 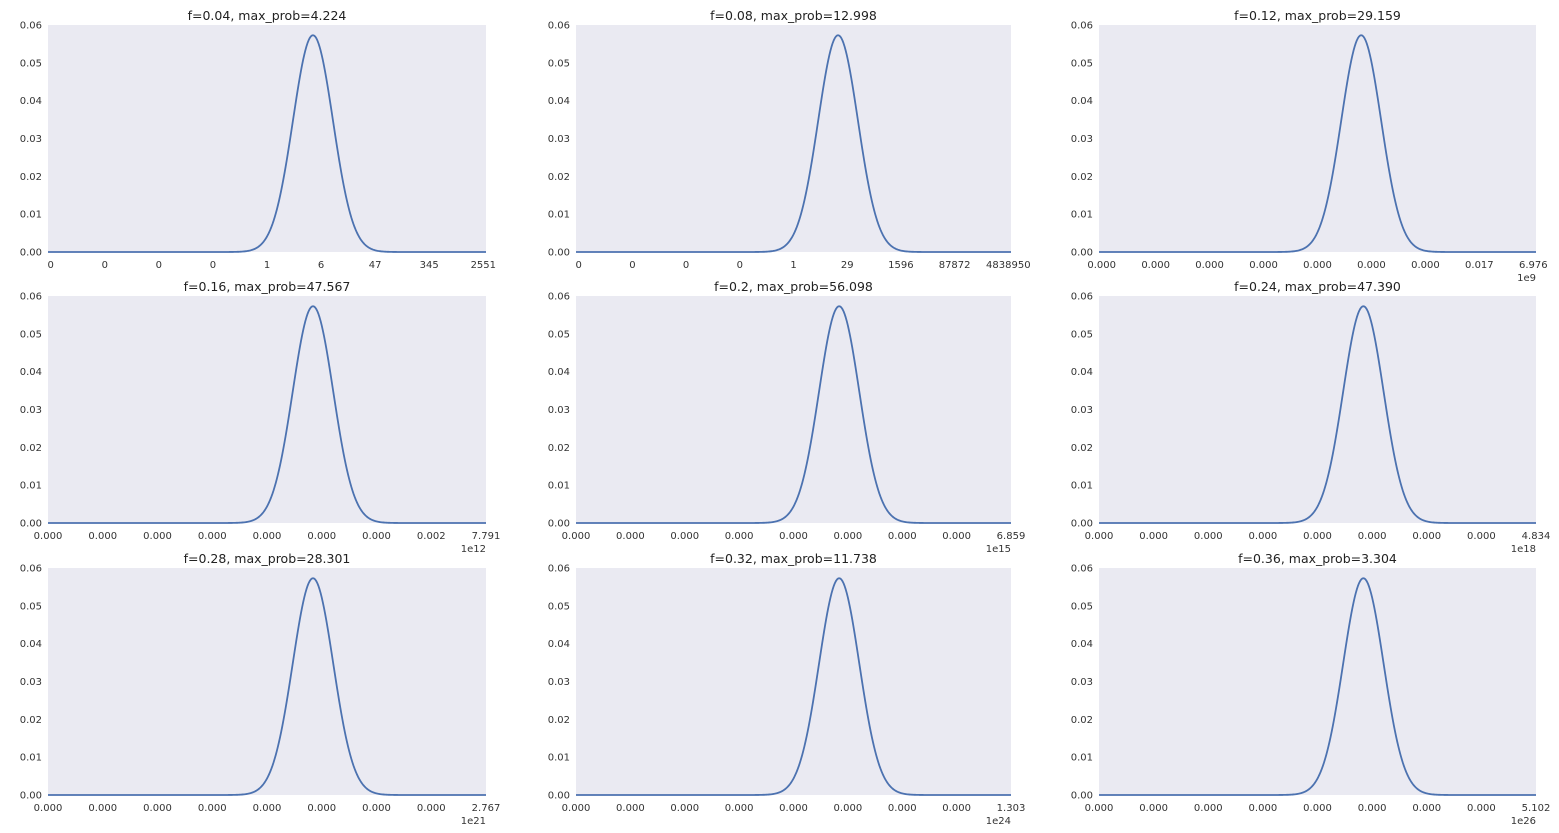 I want to click on x-tick-label: 47, so click(x=375, y=265).